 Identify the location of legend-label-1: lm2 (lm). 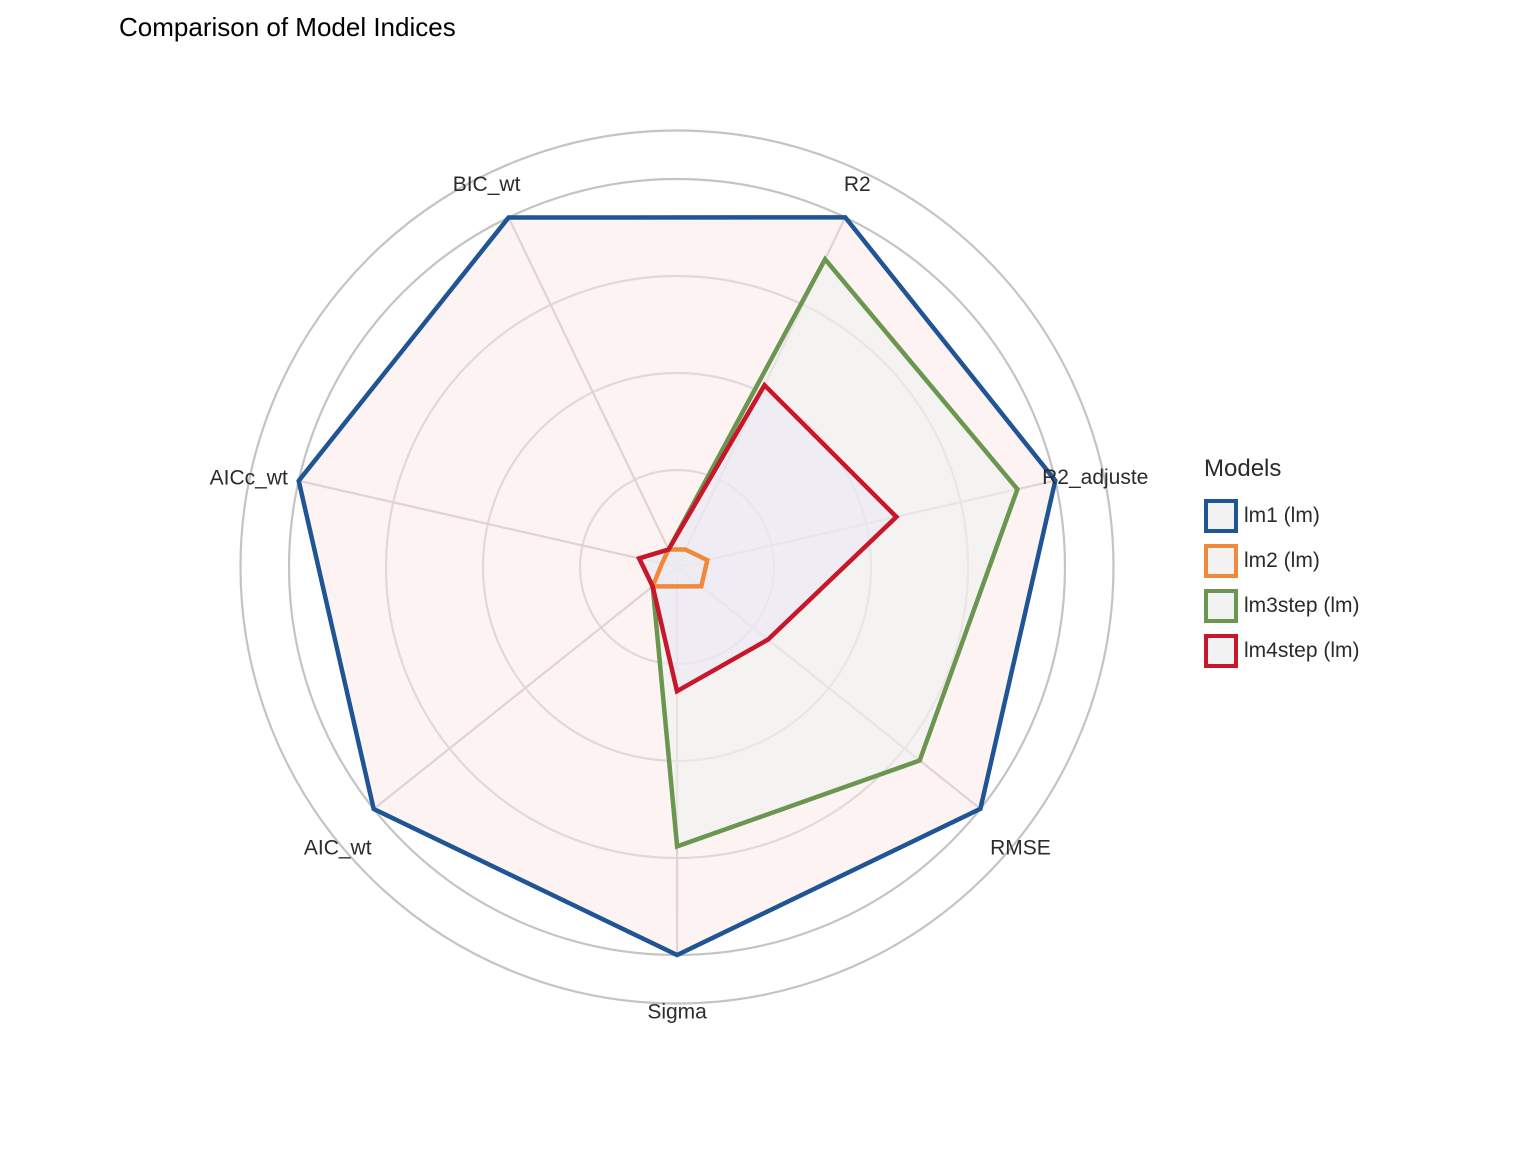
(1282, 560).